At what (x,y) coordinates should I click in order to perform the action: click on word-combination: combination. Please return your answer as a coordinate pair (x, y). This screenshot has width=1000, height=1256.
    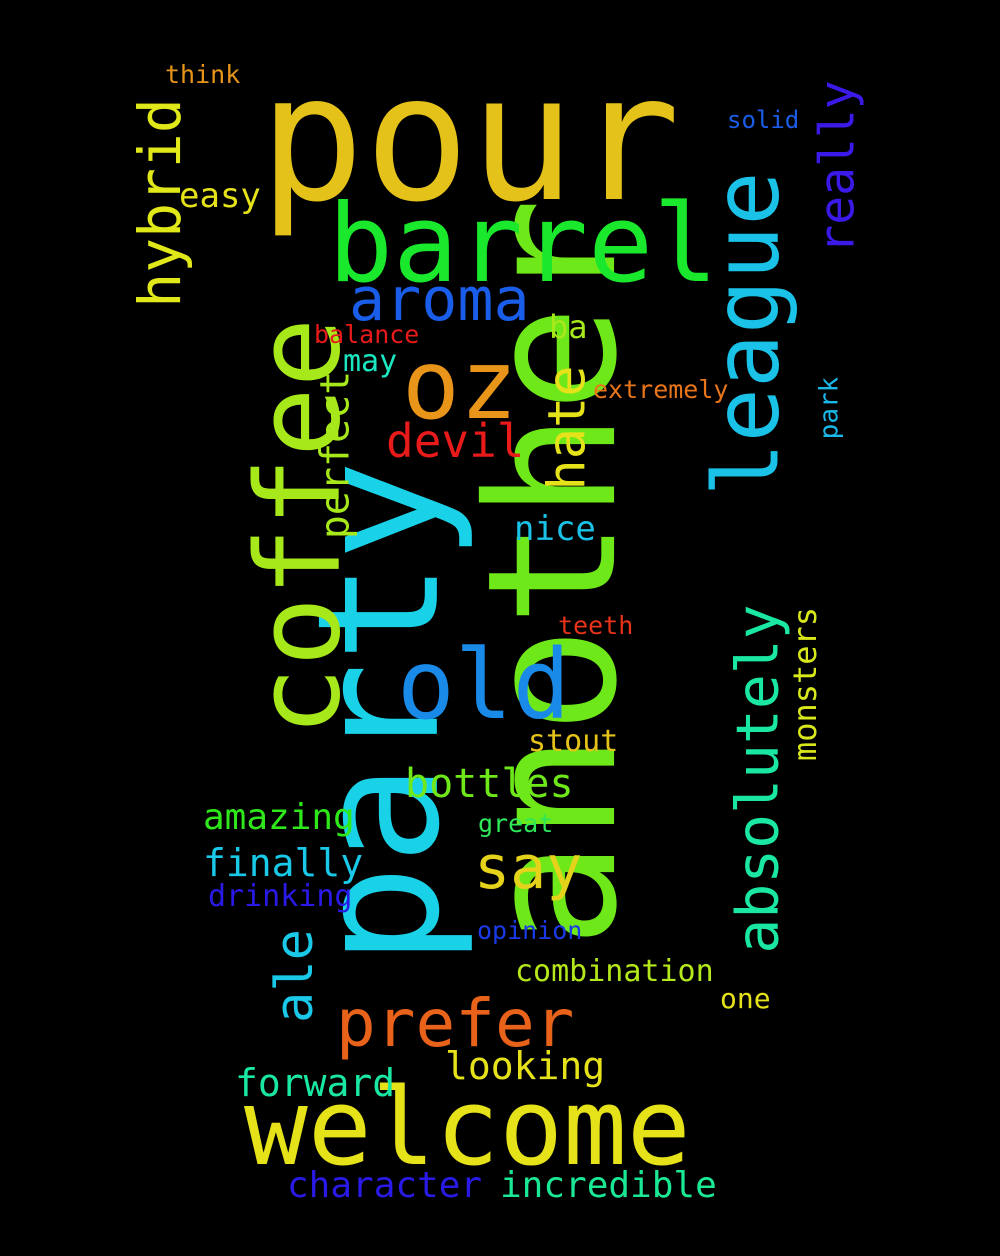
    Looking at the image, I should click on (614, 971).